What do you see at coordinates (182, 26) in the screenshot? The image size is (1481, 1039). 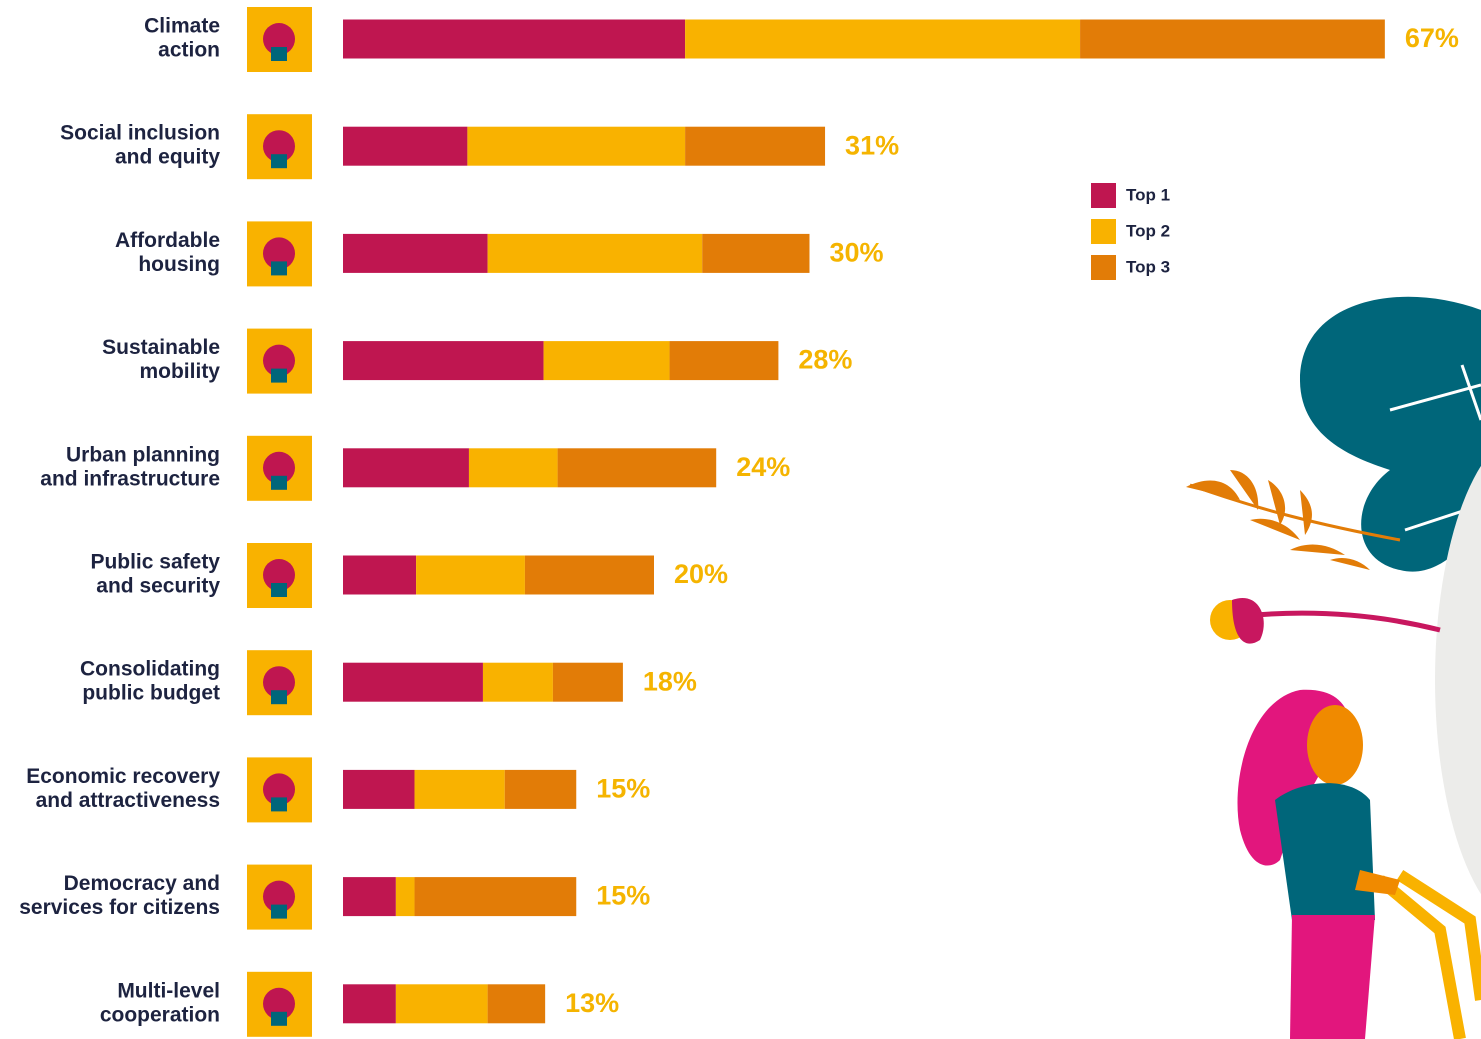 I see `category-label: Climate` at bounding box center [182, 26].